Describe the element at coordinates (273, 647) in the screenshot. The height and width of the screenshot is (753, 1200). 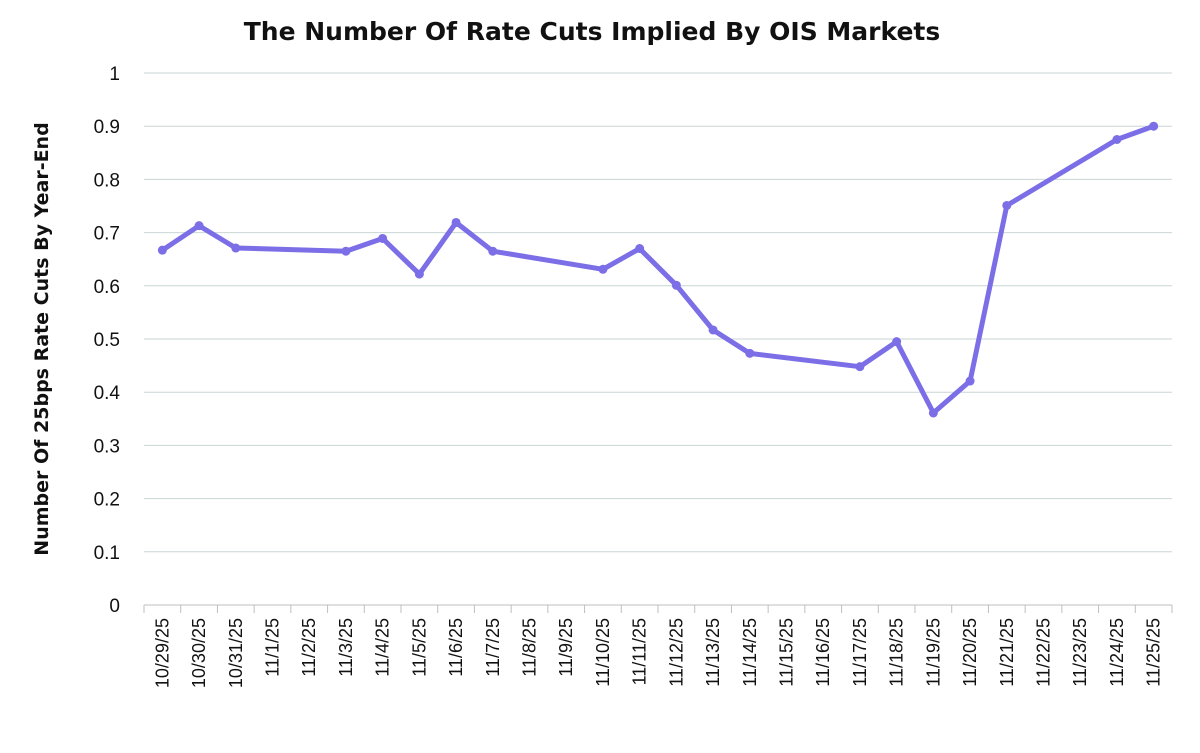
I see `x-tick-label: 11/1/25` at that location.